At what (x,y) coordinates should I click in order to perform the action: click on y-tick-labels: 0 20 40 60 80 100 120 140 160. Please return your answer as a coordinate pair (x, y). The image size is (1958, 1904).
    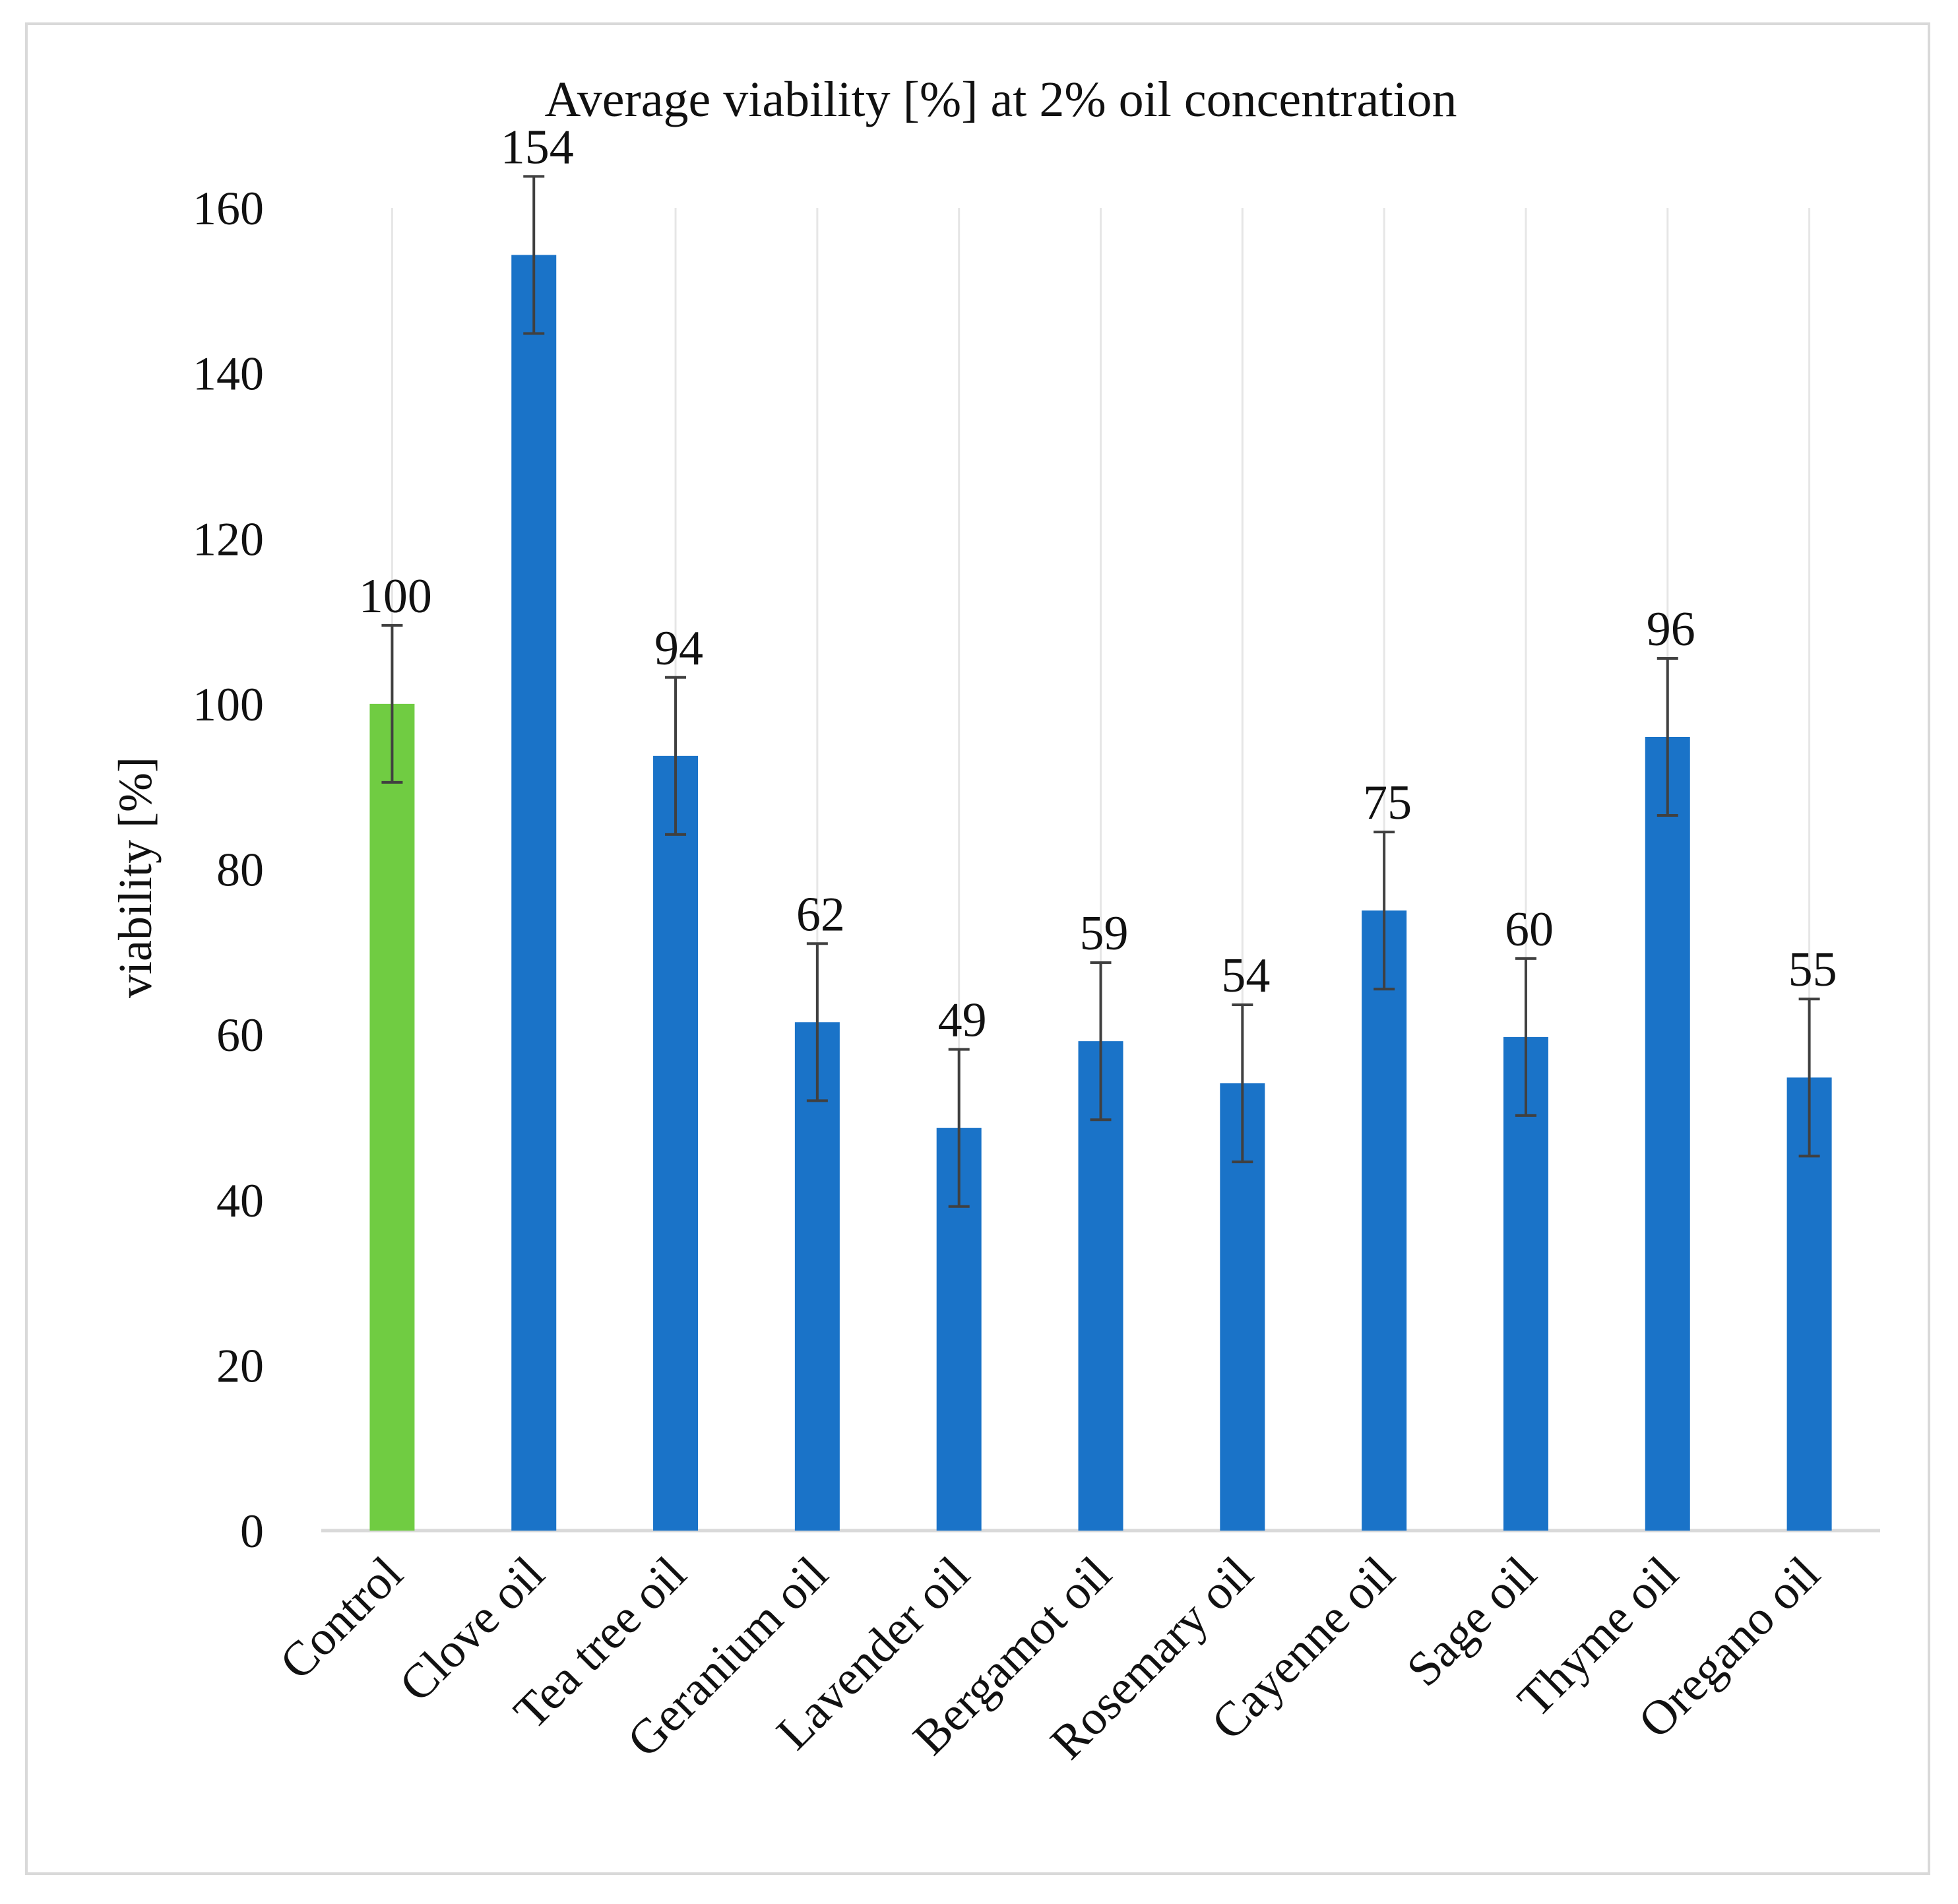
    Looking at the image, I should click on (228, 870).